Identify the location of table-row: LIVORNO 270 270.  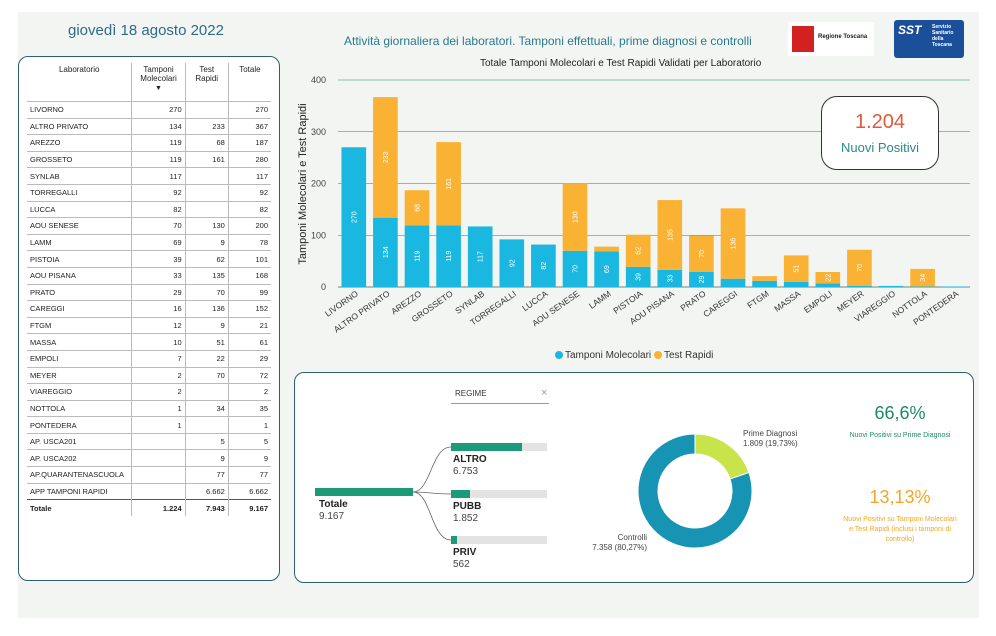
(149, 110).